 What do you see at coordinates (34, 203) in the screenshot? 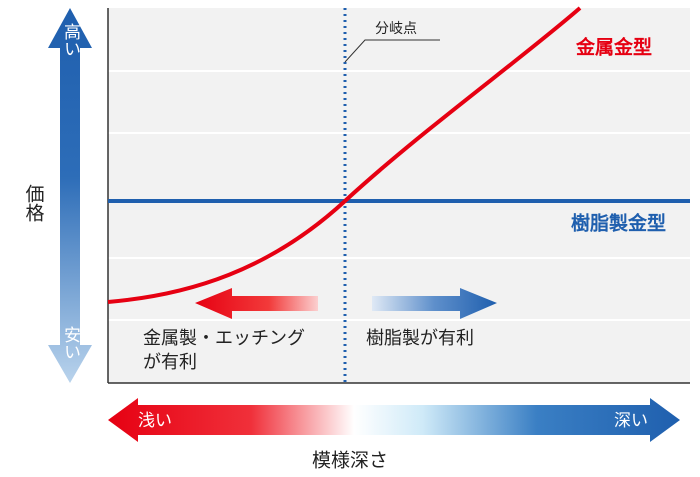
I see `y-axis-label: 価格` at bounding box center [34, 203].